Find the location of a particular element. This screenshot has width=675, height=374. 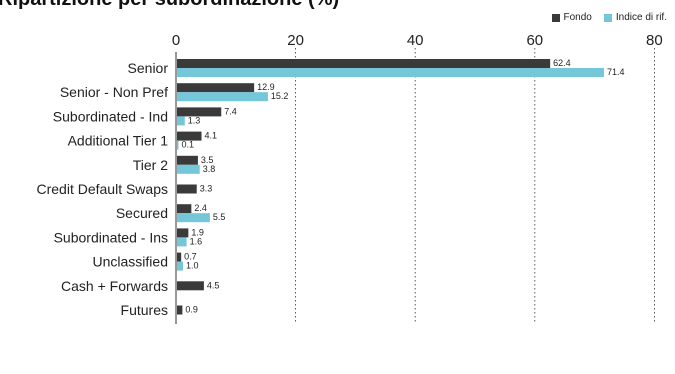

x-tick-label-20: 20 is located at coordinates (295, 40).